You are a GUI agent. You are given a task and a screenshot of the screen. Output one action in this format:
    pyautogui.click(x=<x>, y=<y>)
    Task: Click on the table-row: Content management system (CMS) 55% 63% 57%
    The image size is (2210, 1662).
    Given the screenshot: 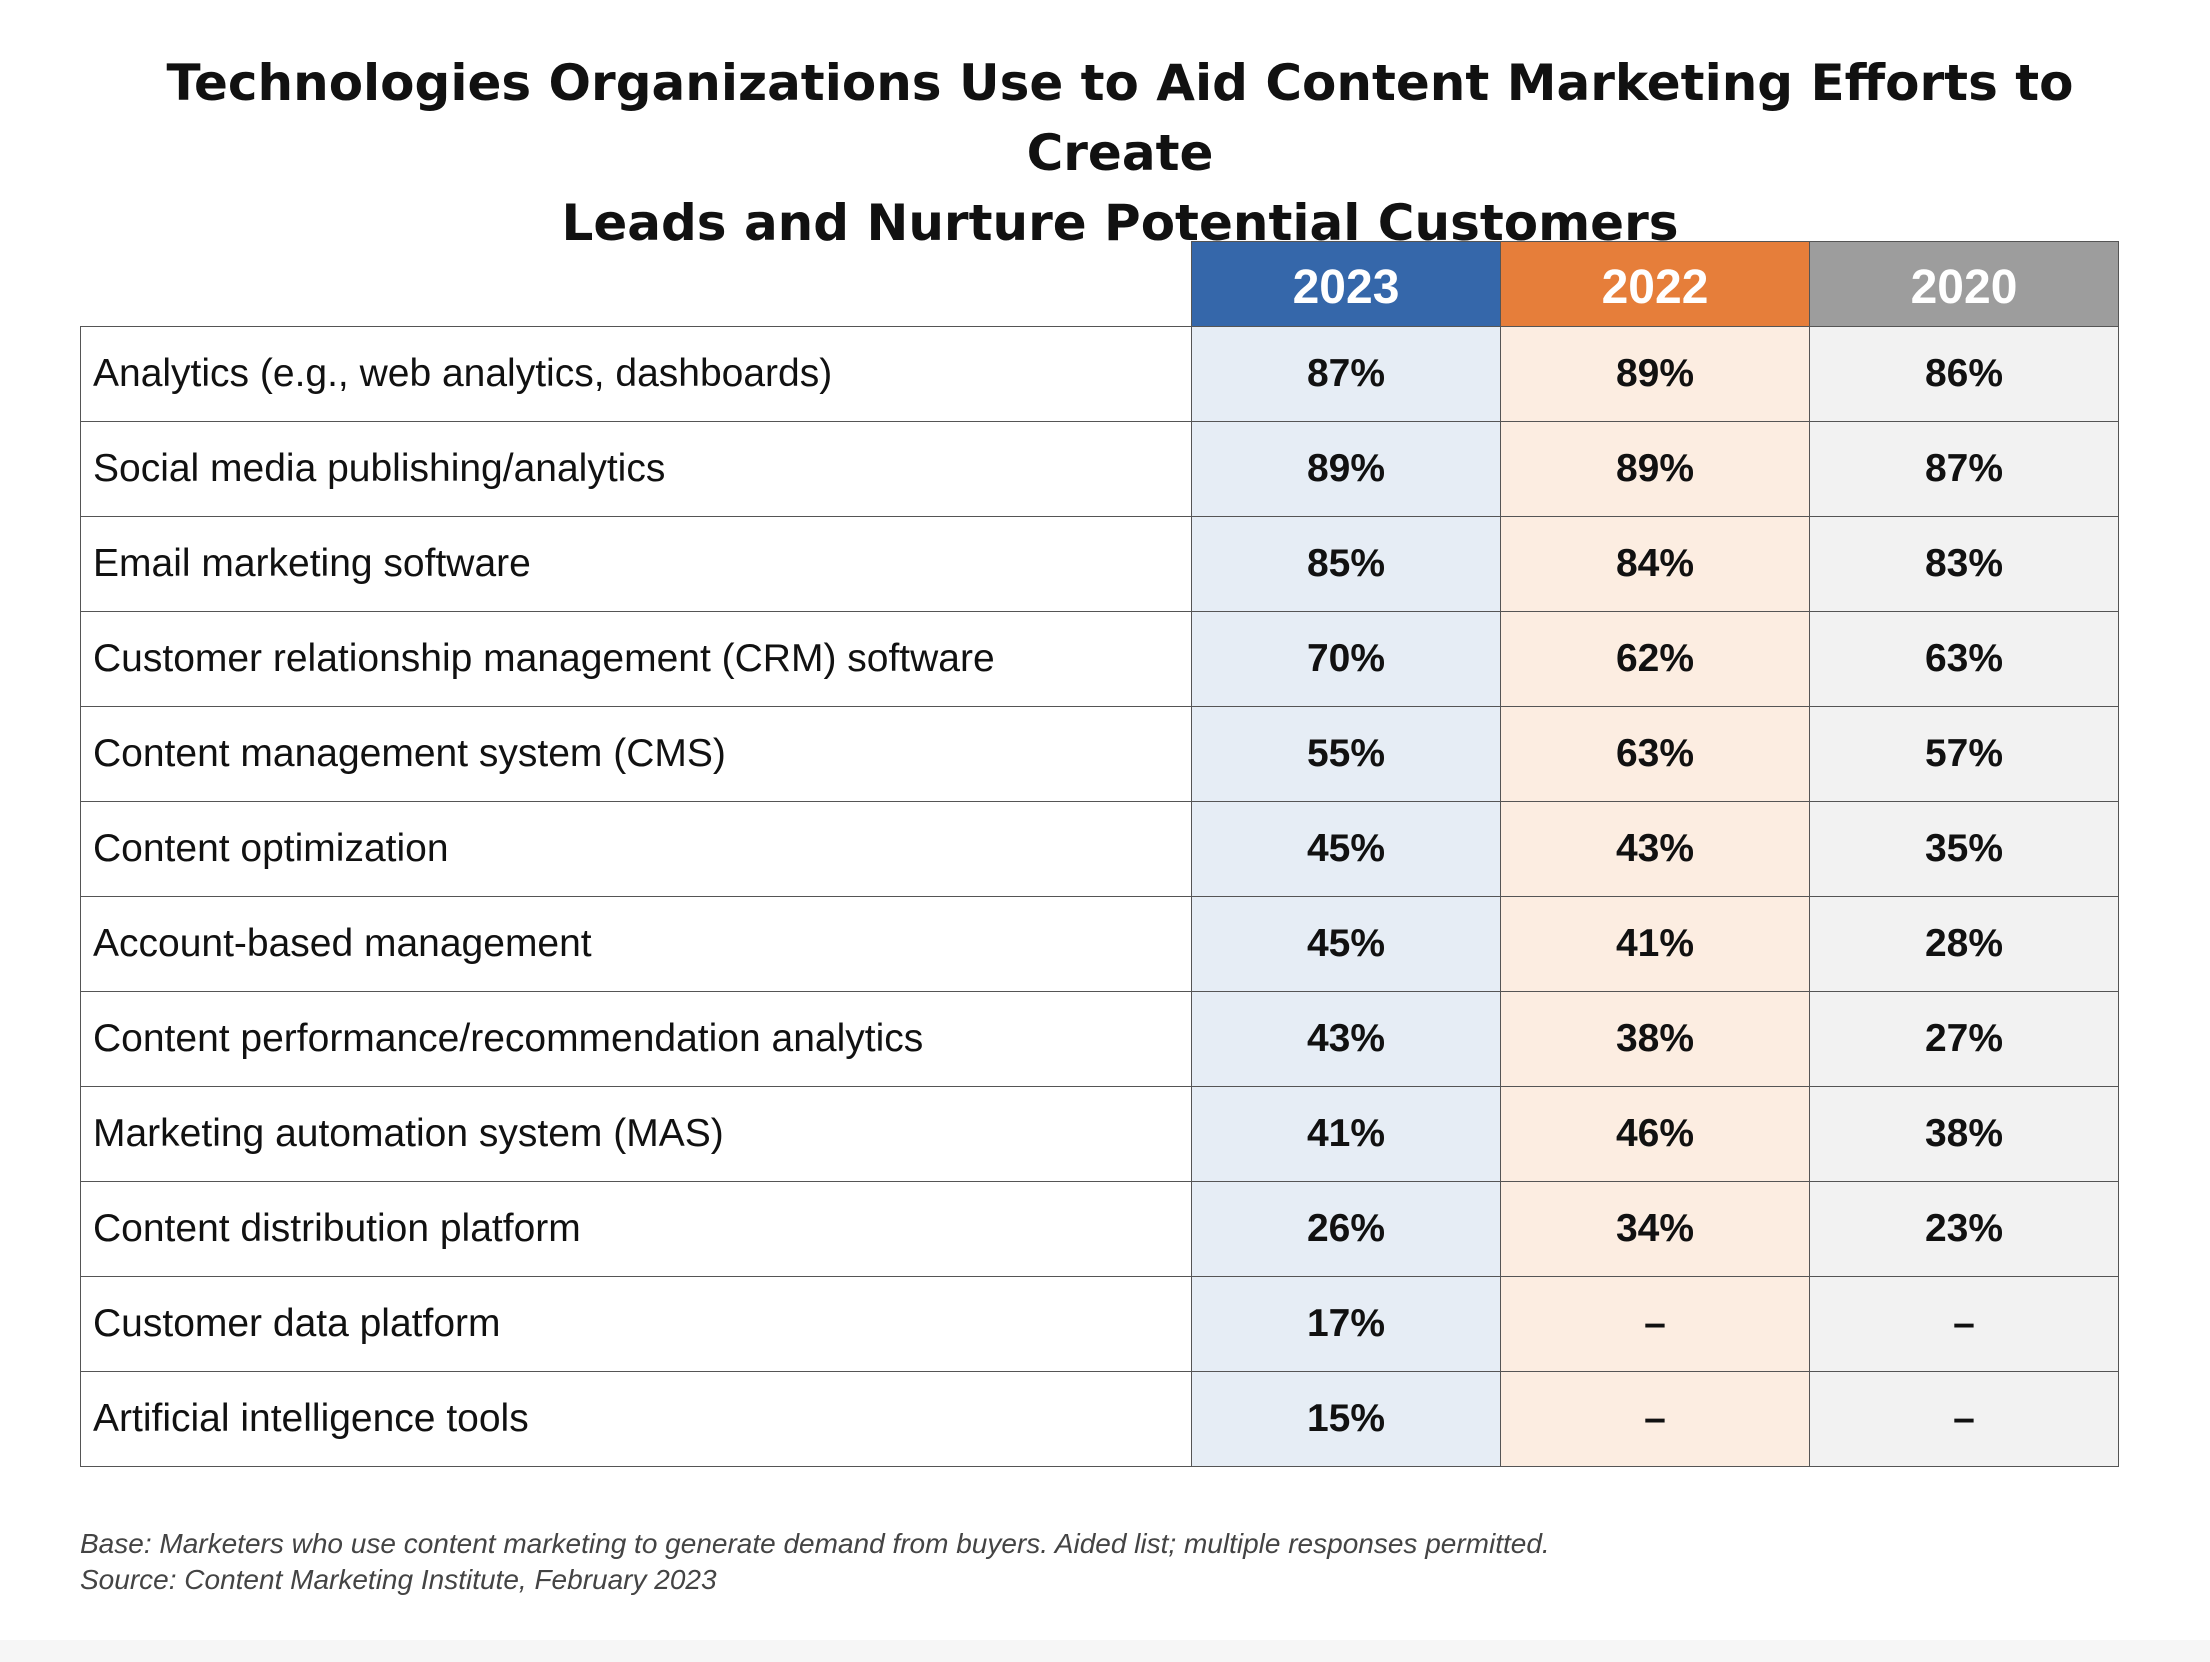 What is the action you would take?
    pyautogui.click(x=1099, y=754)
    